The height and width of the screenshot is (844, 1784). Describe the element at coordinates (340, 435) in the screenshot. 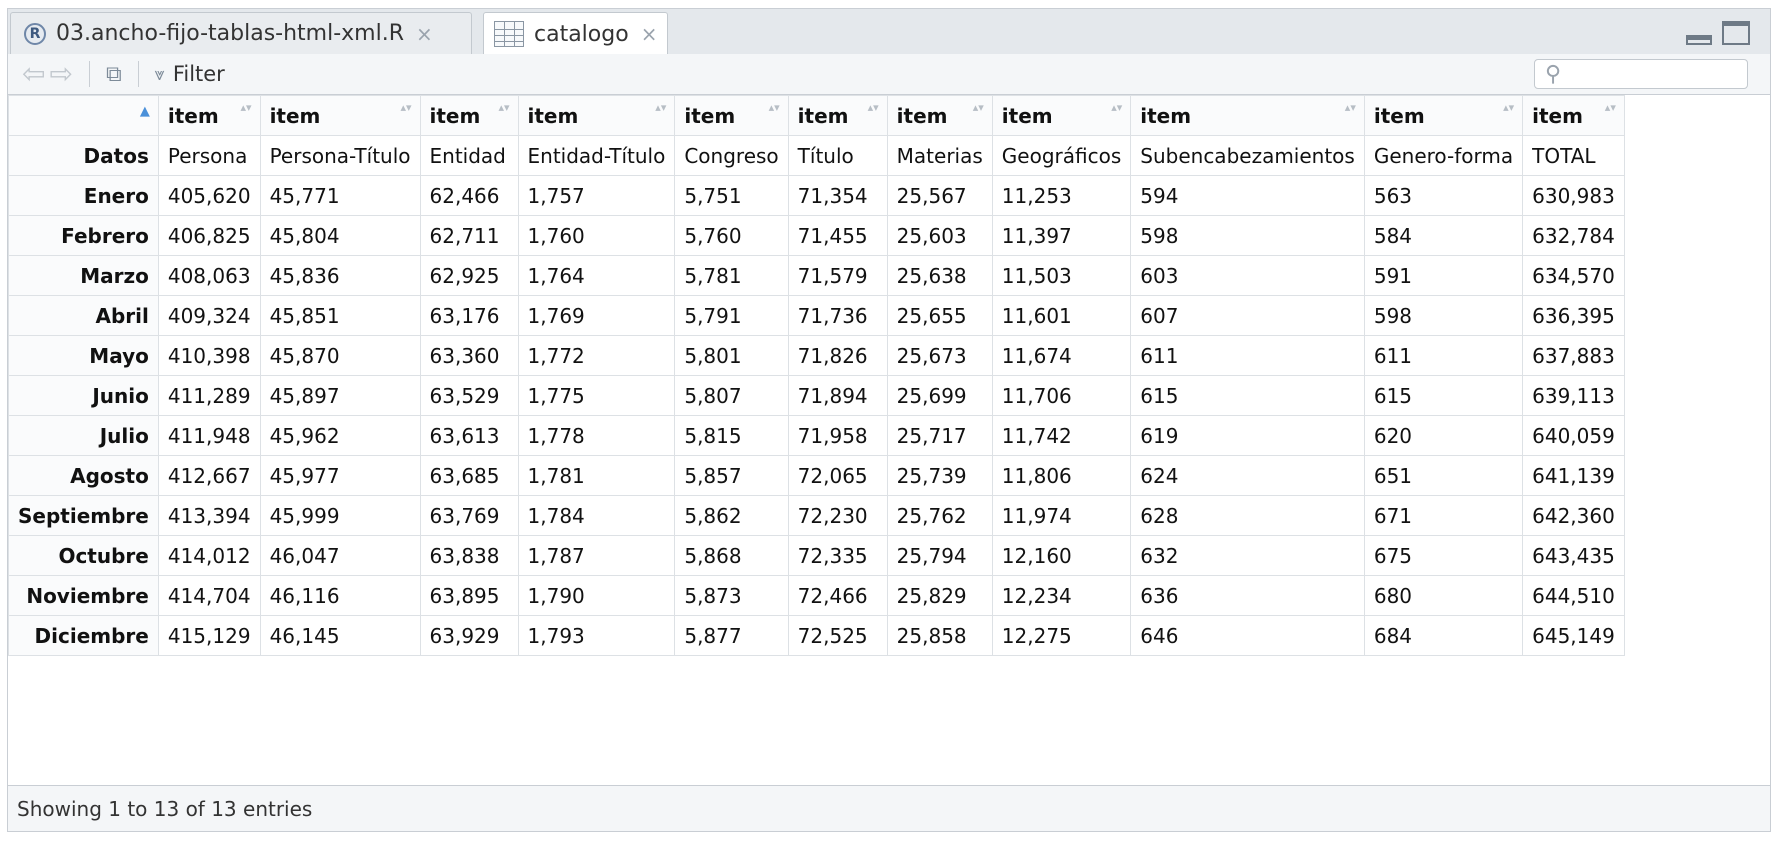

I see `table-cell: 45,962` at that location.